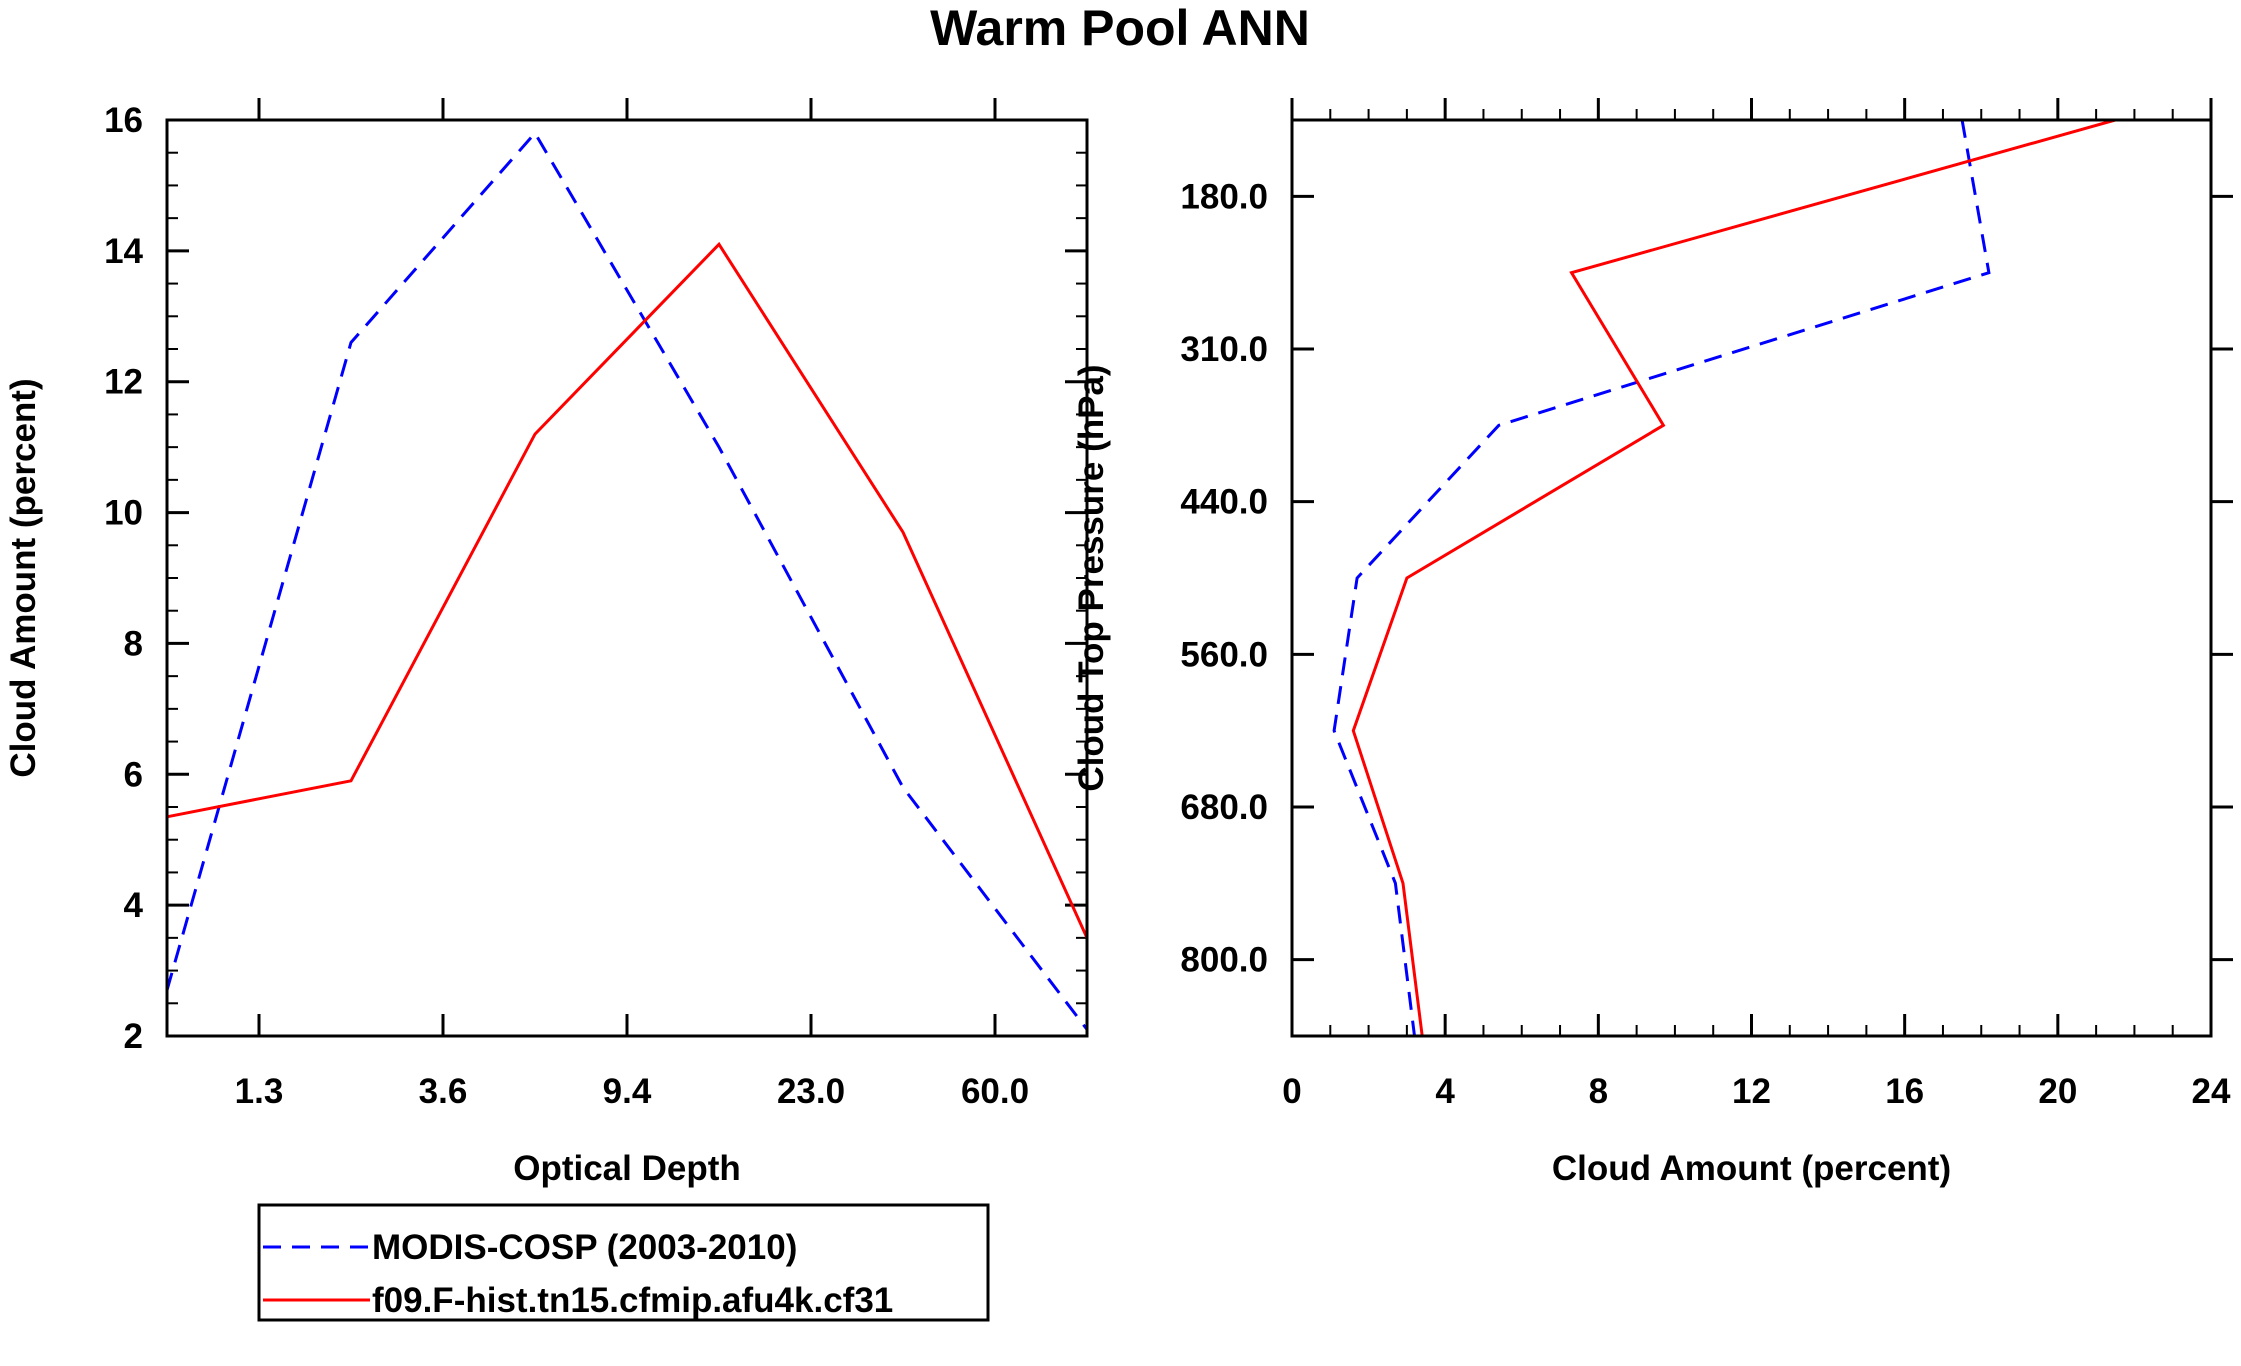 This screenshot has height=1366, width=2241. Describe the element at coordinates (133, 774) in the screenshot. I see `left-ytick-label-2: 6` at that location.